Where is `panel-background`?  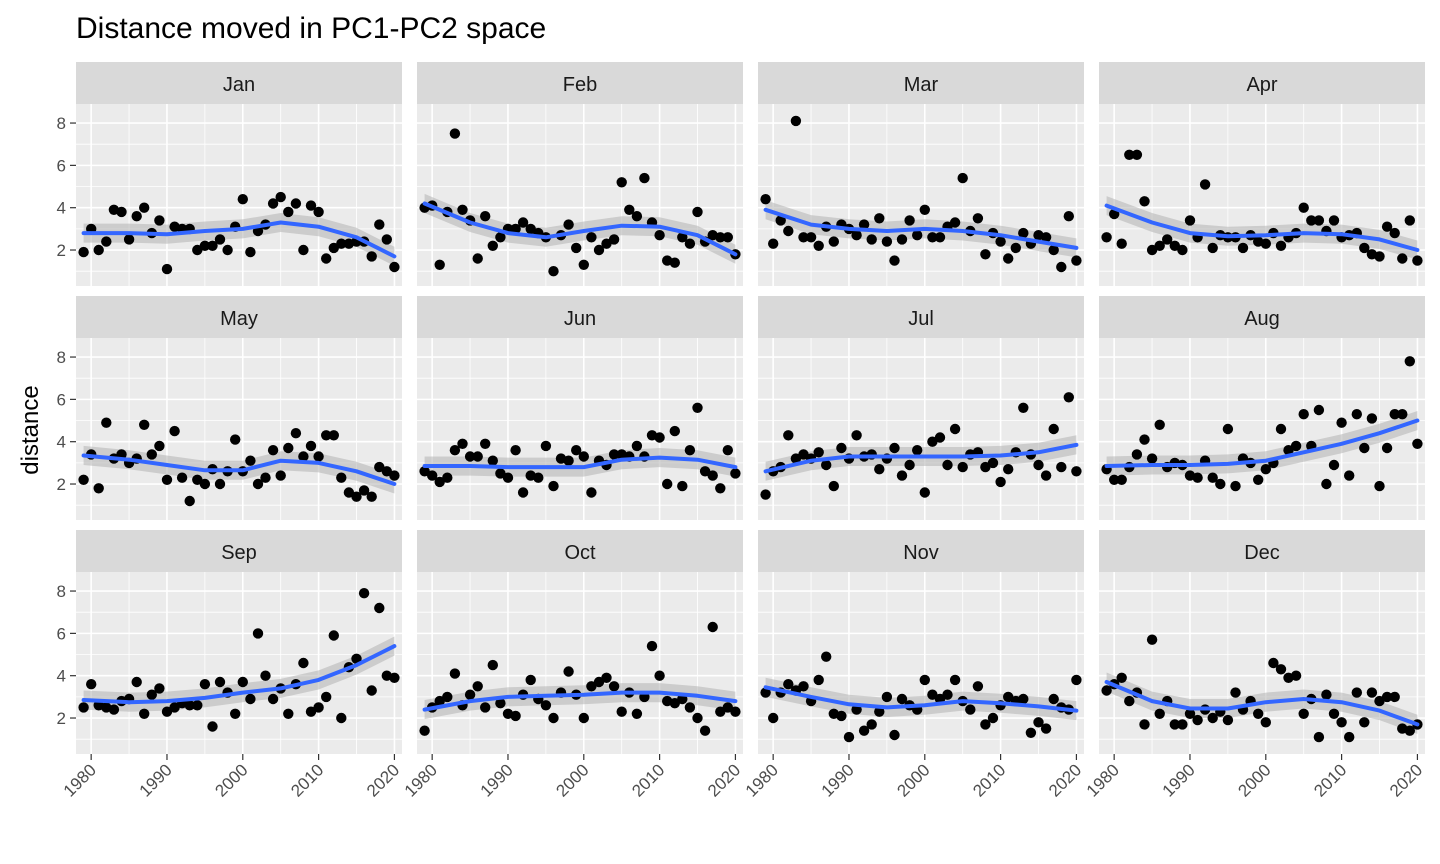 panel-background is located at coordinates (580, 195).